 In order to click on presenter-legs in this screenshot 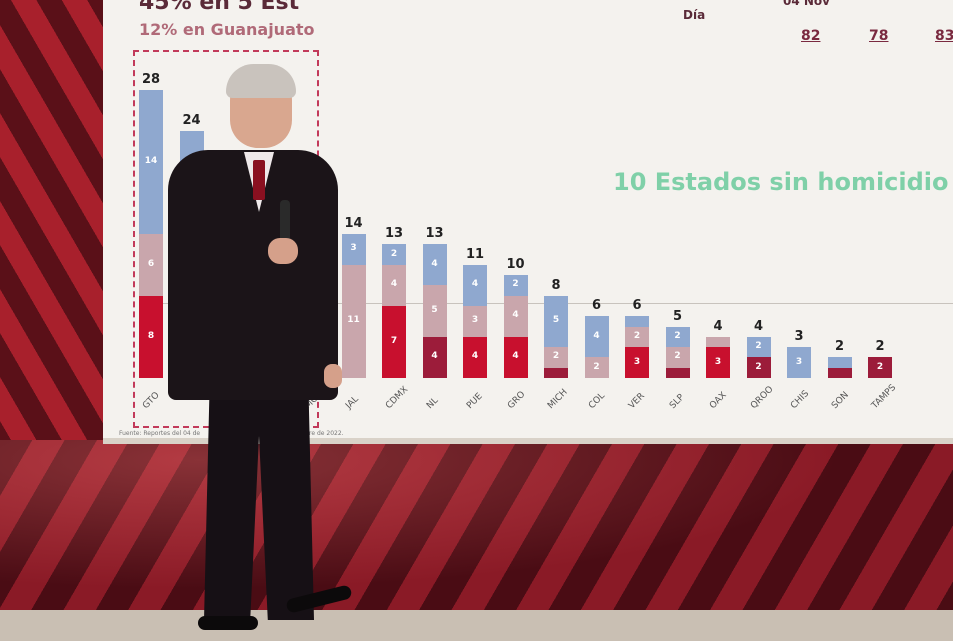, I will do `click(259, 505)`.